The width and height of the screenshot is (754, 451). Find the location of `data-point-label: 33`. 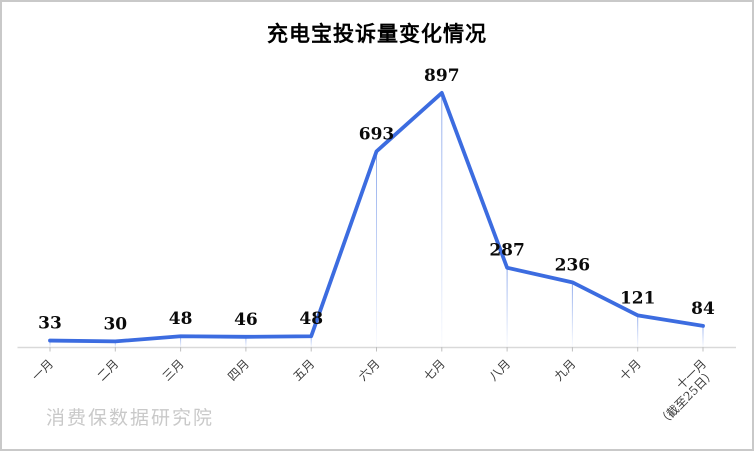

data-point-label: 33 is located at coordinates (50, 324).